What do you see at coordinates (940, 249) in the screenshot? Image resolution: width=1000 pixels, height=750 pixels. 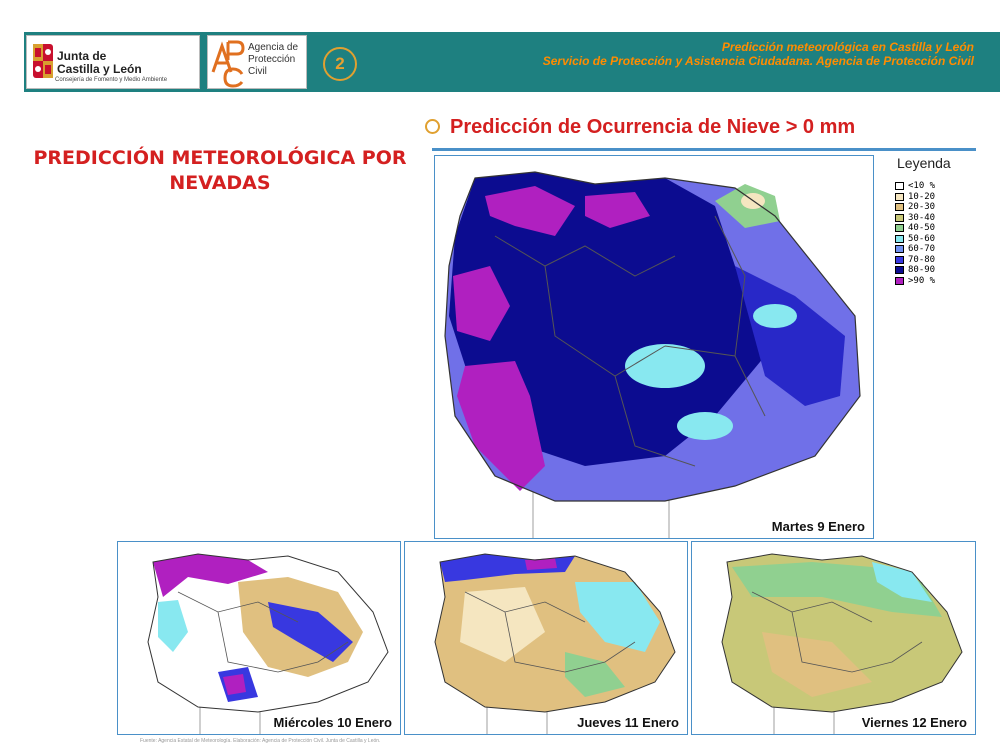 I see `legend-item: 60-70` at bounding box center [940, 249].